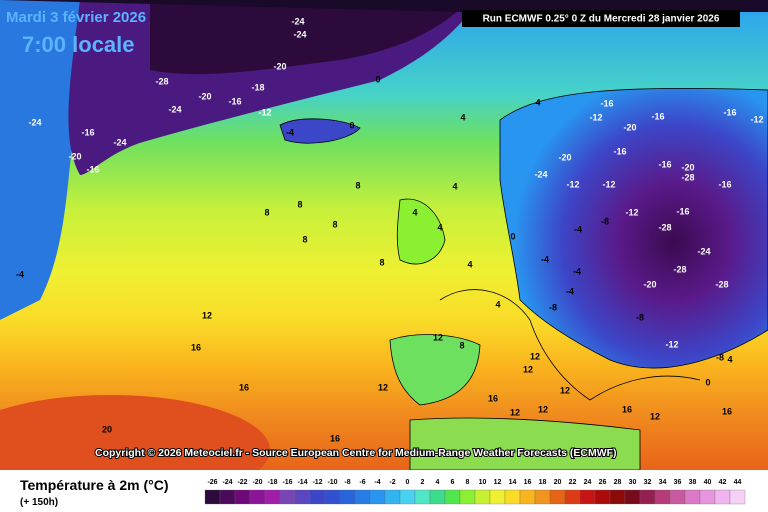  What do you see at coordinates (483, 482) in the screenshot?
I see `scale-label: 10` at bounding box center [483, 482].